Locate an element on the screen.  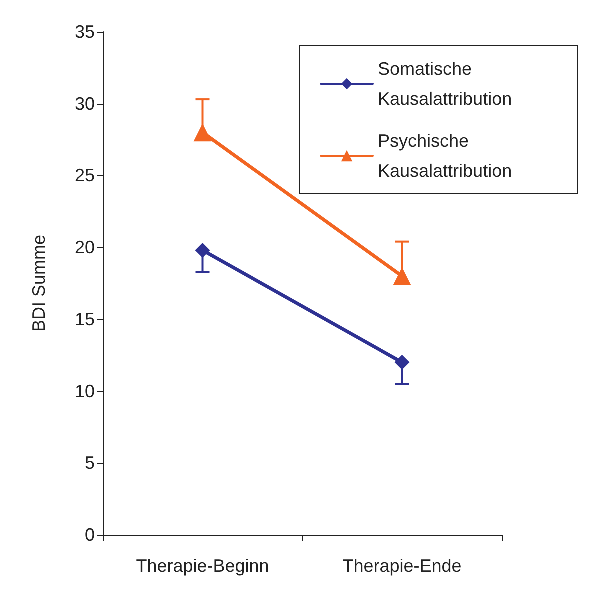
y-tick-label: 0 is located at coordinates (89, 535).